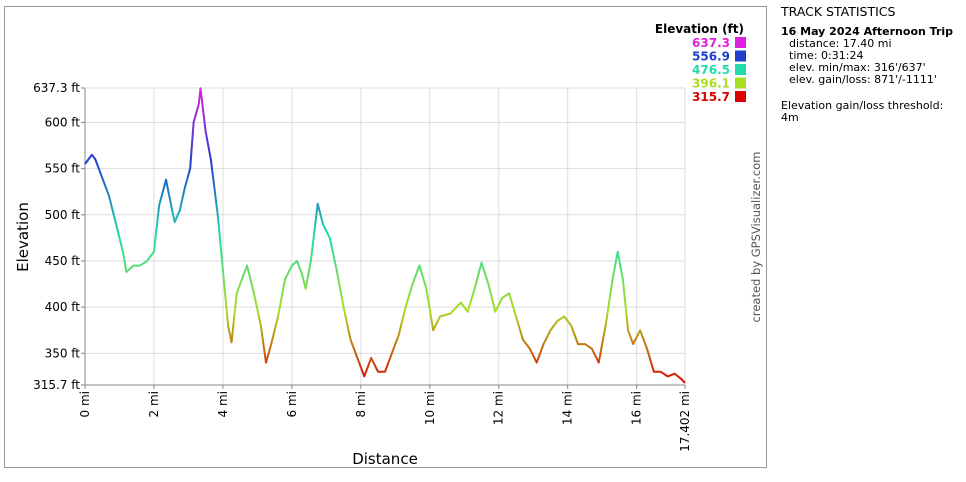 The width and height of the screenshot is (966, 482). What do you see at coordinates (56, 385) in the screenshot?
I see `y-tick-label: 315.7 ft` at bounding box center [56, 385].